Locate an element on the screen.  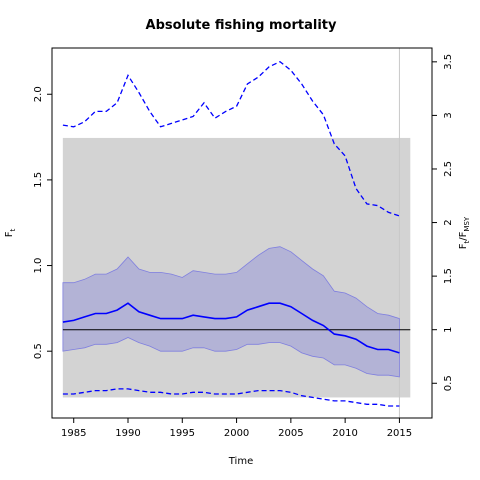
x-tick-label: 1990 is located at coordinates (127, 433).